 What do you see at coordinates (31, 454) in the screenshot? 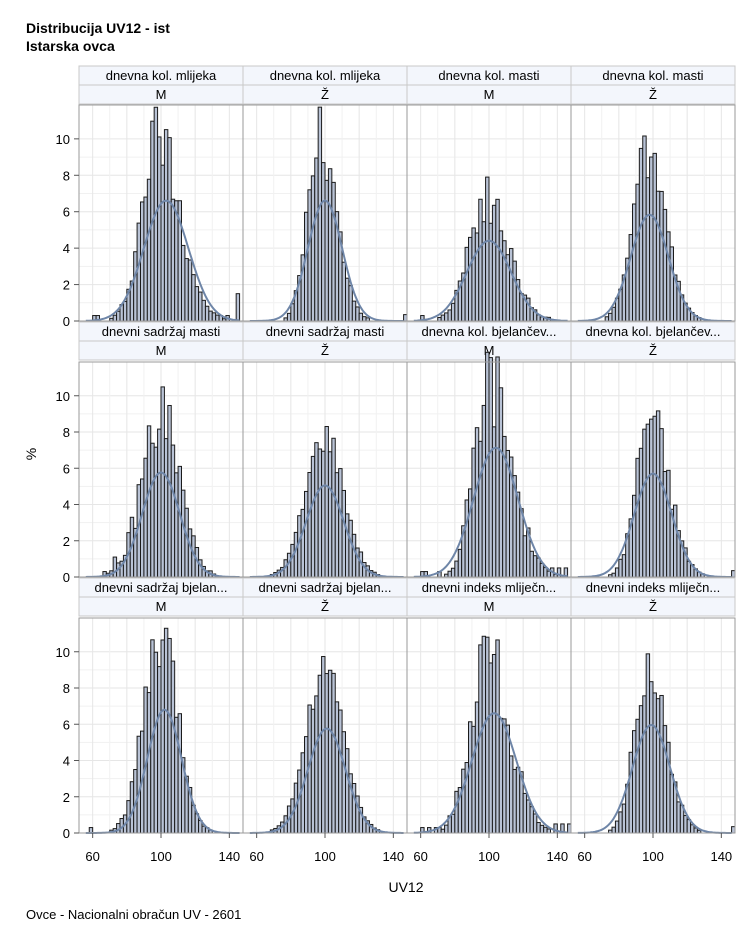
I see `y-axis-label: %` at bounding box center [31, 454].